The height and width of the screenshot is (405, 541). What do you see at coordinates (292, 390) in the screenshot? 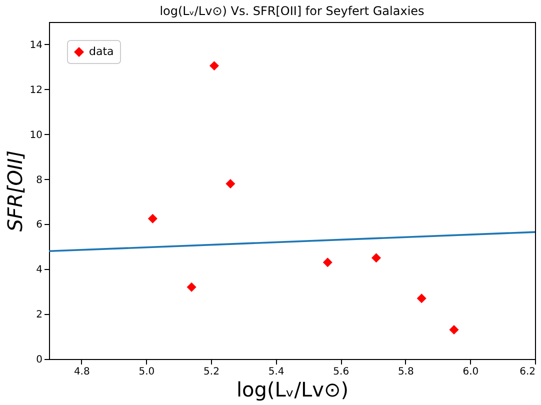
I see `x-axis-title: log(Lᵥ/Lv⊙)` at bounding box center [292, 390].